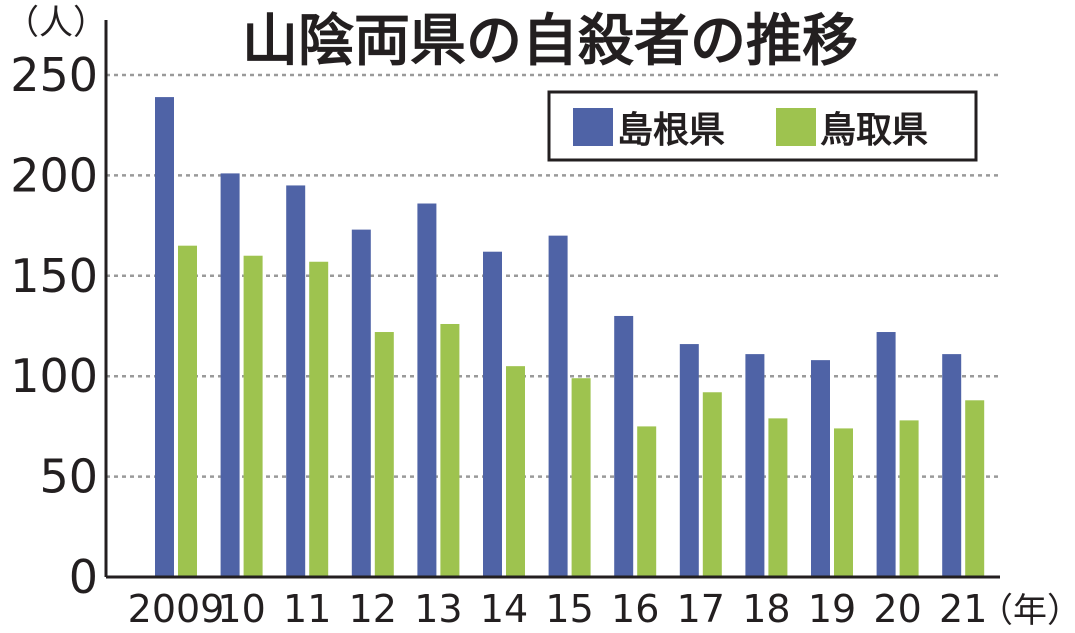 The width and height of the screenshot is (1075, 633). Describe the element at coordinates (671, 130) in the screenshot. I see `legend-label-shimane: 島根県` at that location.